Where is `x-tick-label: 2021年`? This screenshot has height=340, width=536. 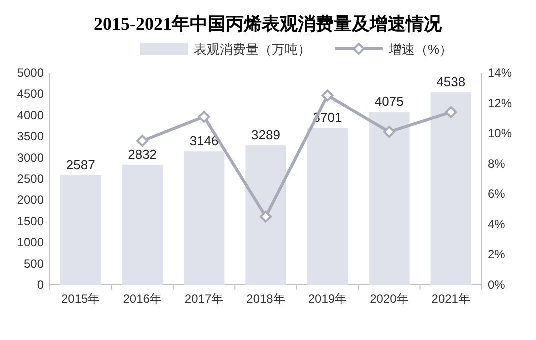 x-tick-label: 2021年 is located at coordinates (451, 299).